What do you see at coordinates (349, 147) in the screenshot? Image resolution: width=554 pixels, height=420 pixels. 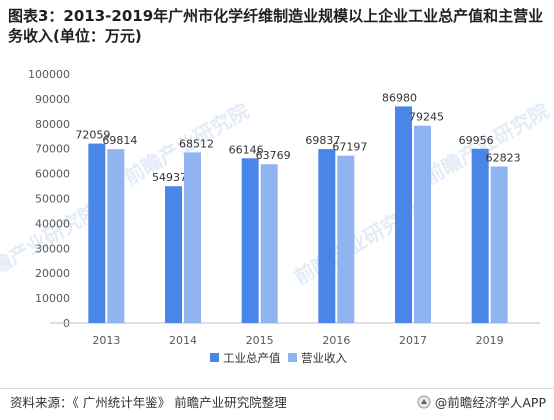 I see `bar-value-label: 67197` at bounding box center [349, 147].